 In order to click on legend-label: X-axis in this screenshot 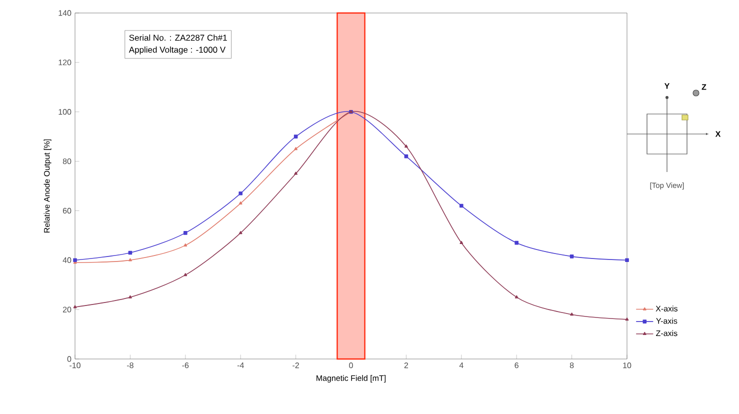, I will do `click(667, 309)`.